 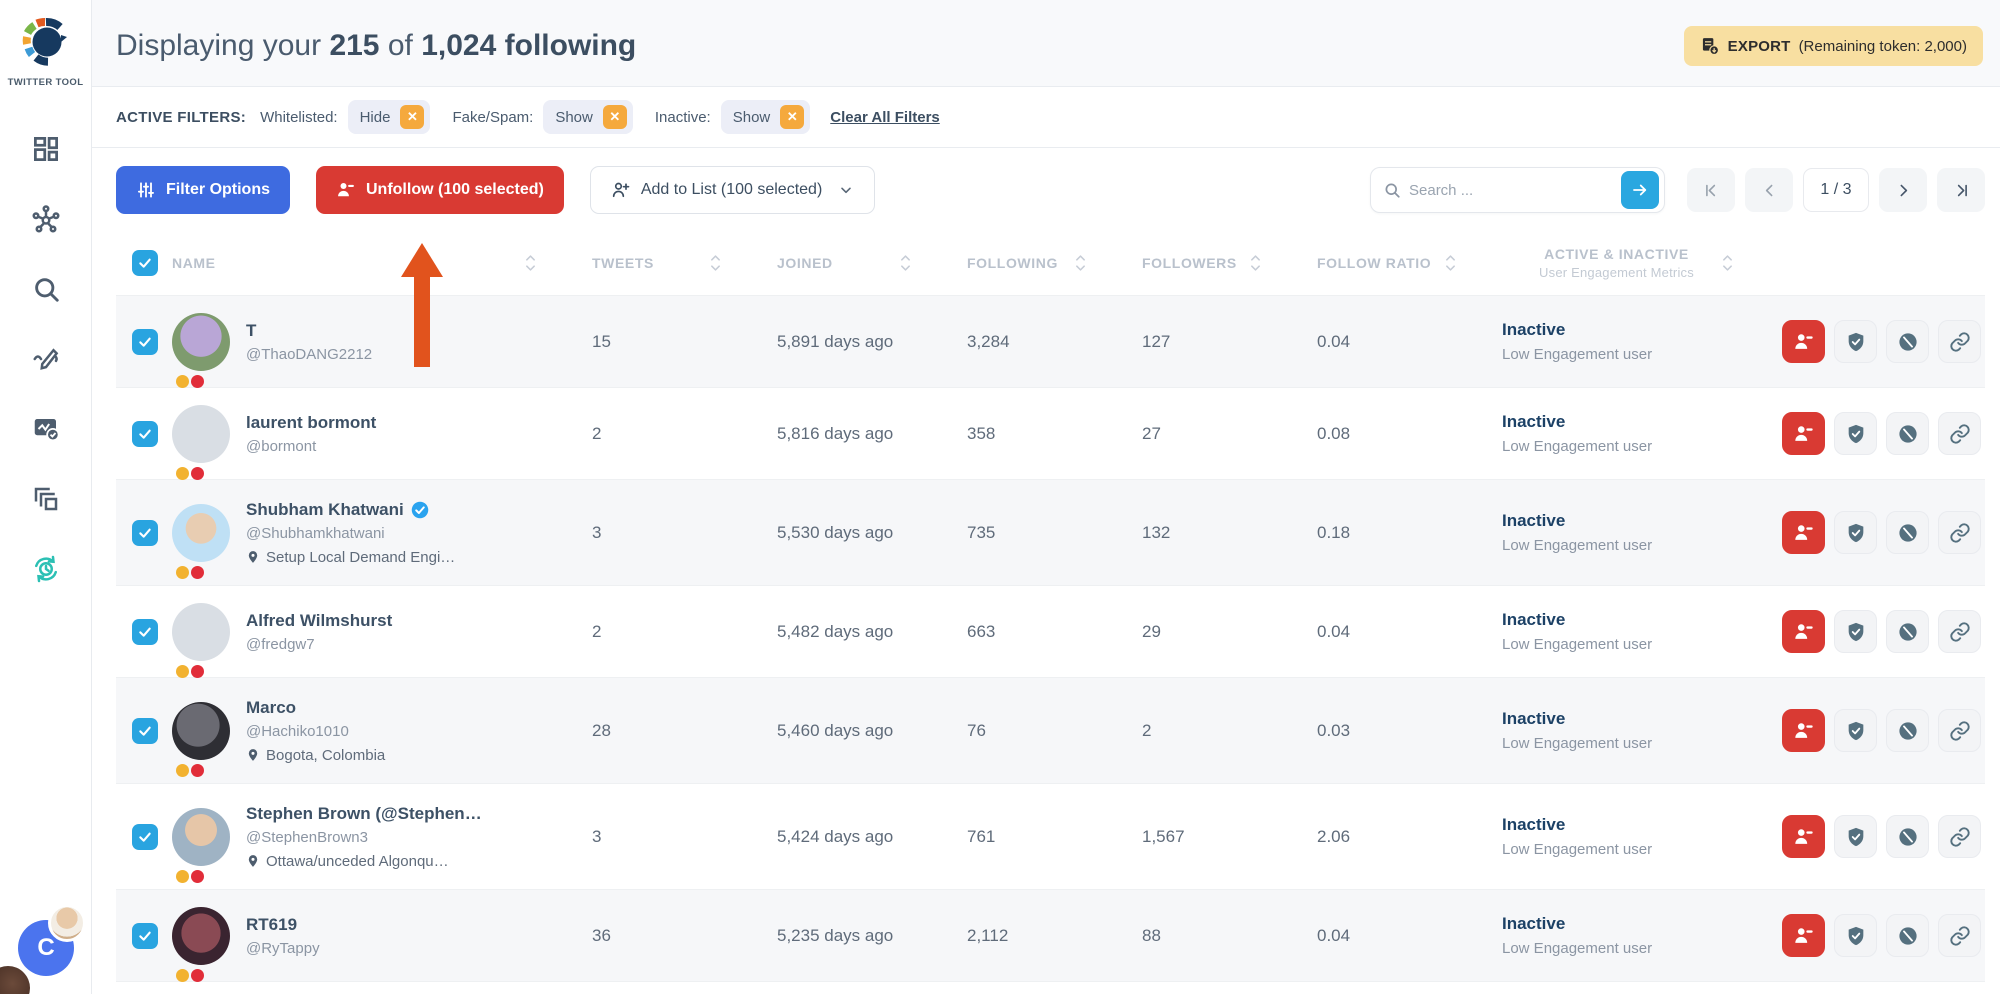 What do you see at coordinates (46, 149) in the screenshot?
I see `sidebar-item-dashboard` at bounding box center [46, 149].